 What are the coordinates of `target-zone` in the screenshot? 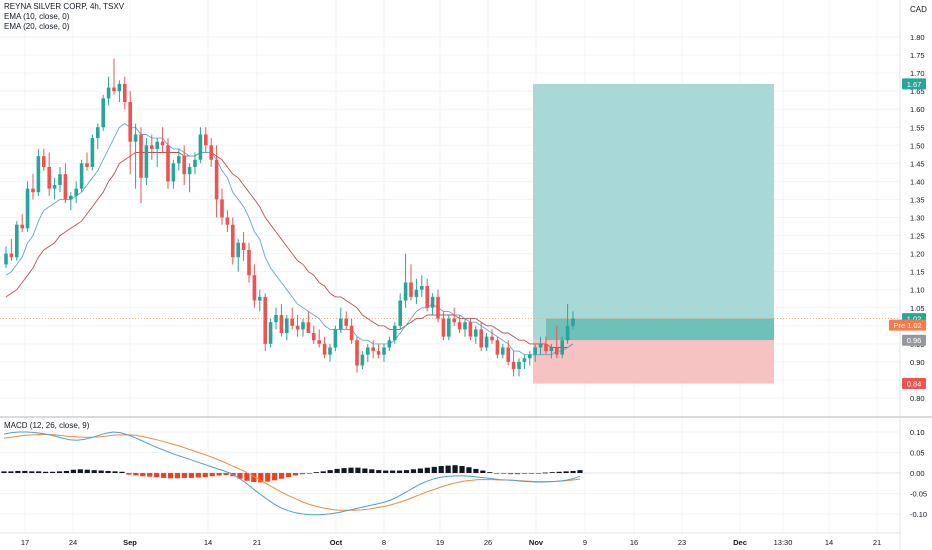 It's located at (653, 212).